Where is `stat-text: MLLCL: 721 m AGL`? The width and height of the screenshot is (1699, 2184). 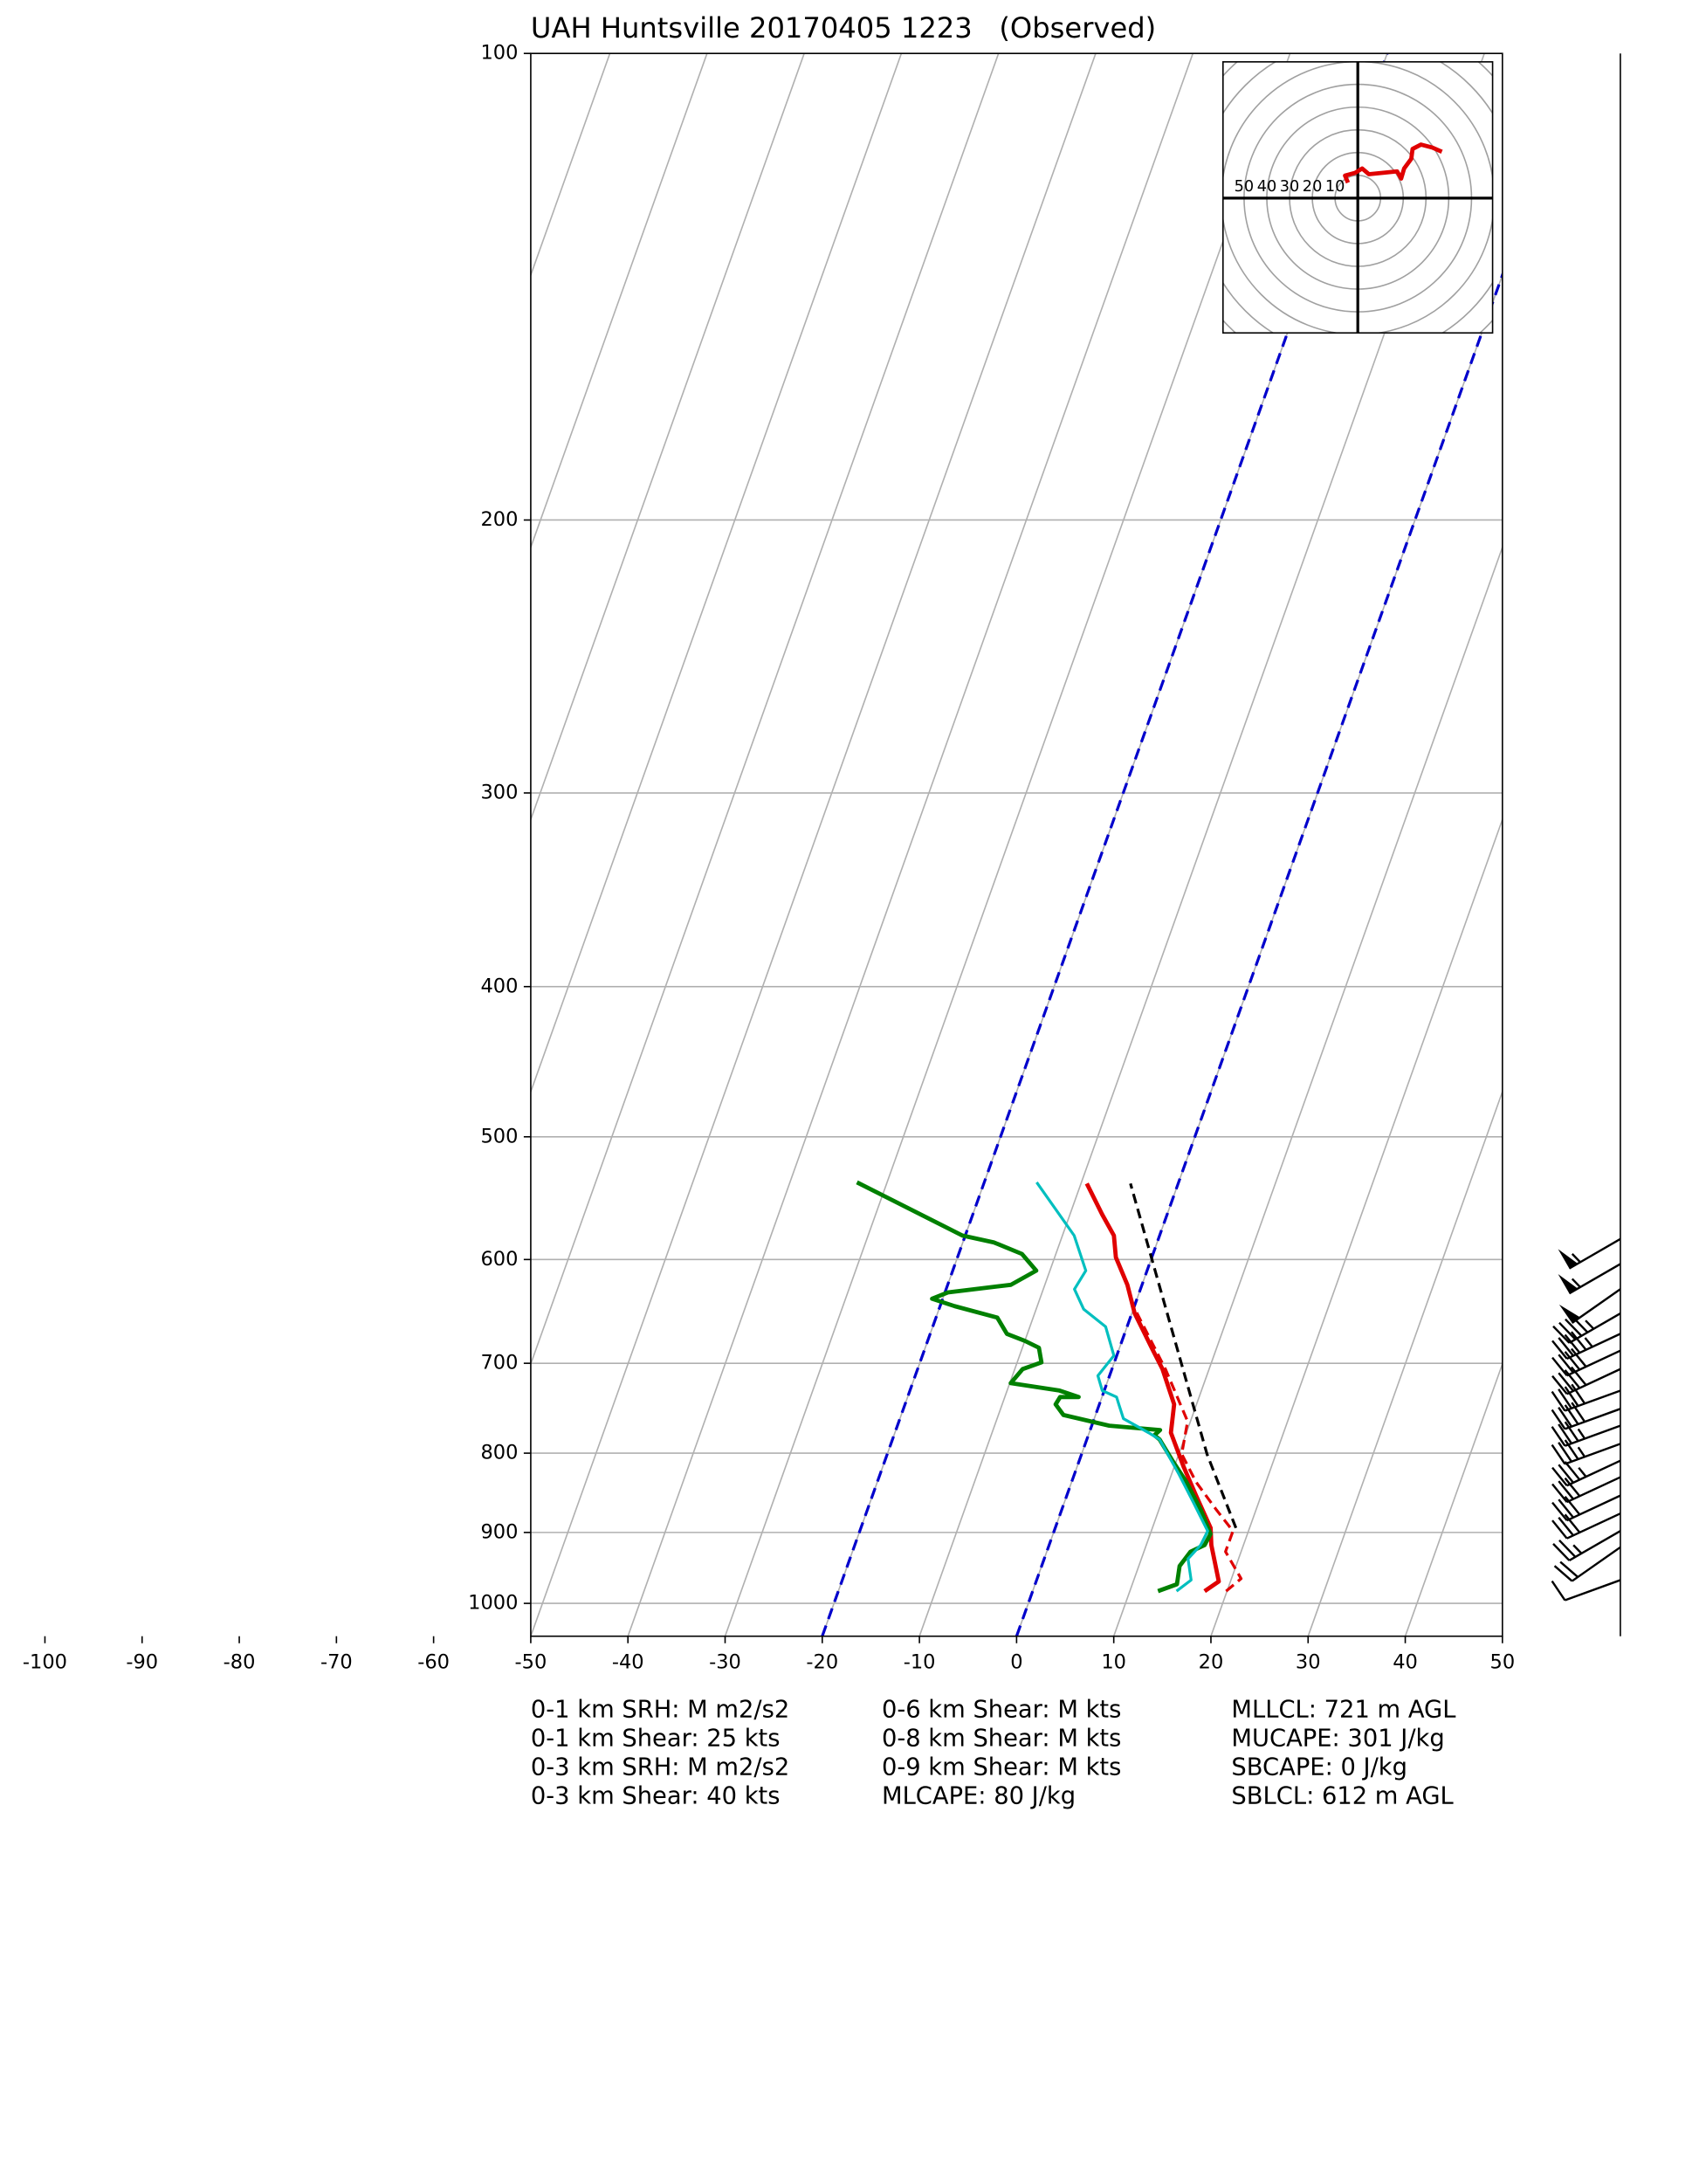
stat-text: MLLCL: 721 m AGL is located at coordinates (1343, 1709).